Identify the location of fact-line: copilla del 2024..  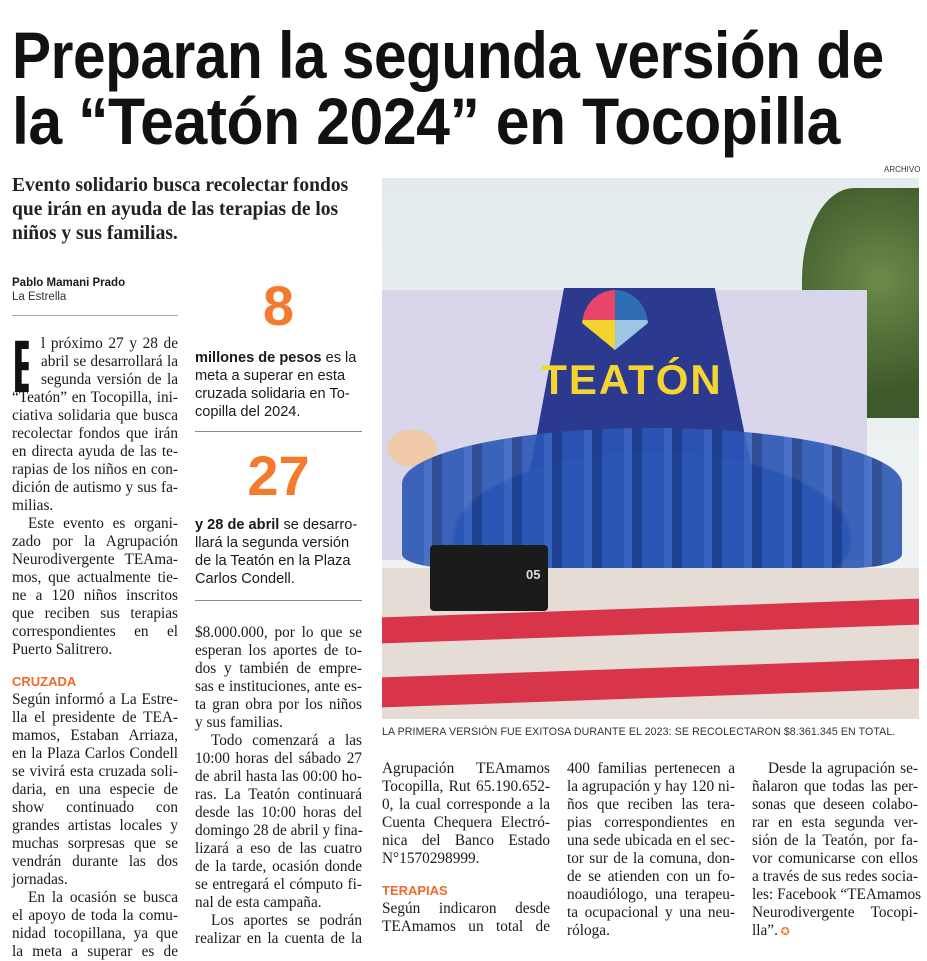
(248, 412).